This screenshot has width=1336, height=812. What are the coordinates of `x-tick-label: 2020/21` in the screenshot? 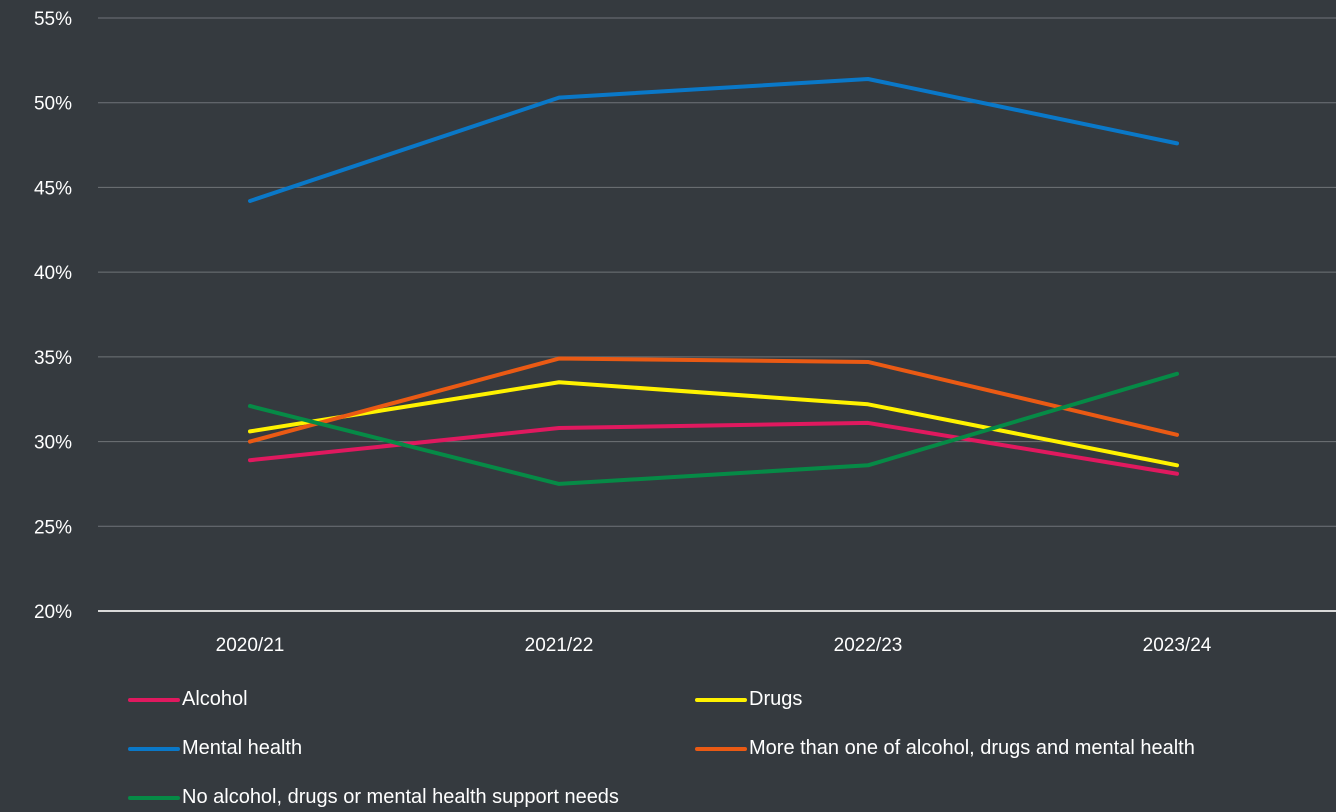 It's located at (250, 645).